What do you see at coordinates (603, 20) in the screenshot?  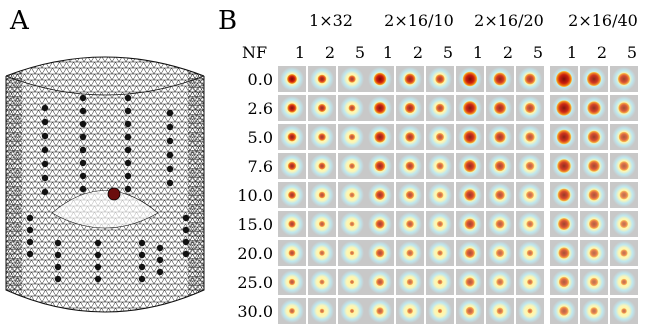 I see `group-label: 2×16/40` at bounding box center [603, 20].